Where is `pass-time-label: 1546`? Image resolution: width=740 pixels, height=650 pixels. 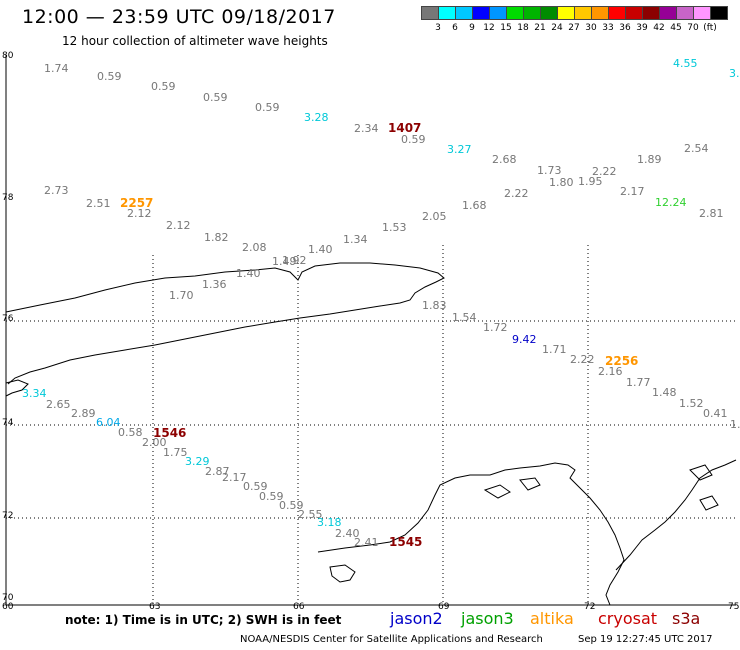 pass-time-label: 1546 is located at coordinates (169, 433).